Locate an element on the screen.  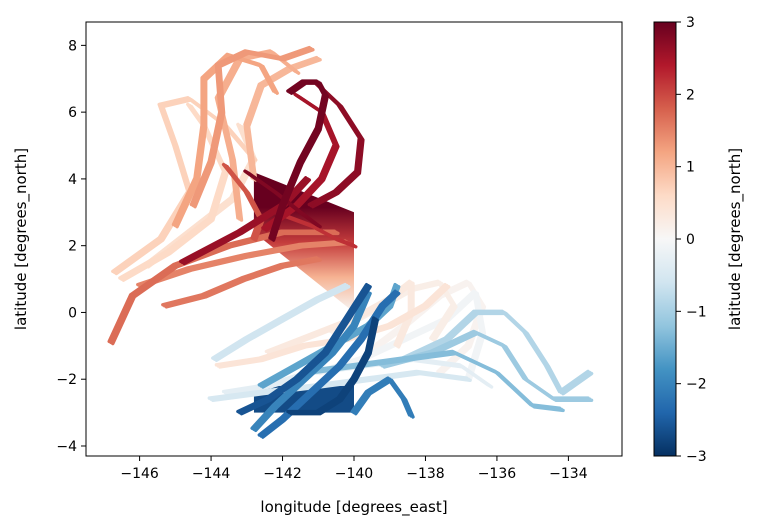
x-tick-label: −144 is located at coordinates (211, 474).